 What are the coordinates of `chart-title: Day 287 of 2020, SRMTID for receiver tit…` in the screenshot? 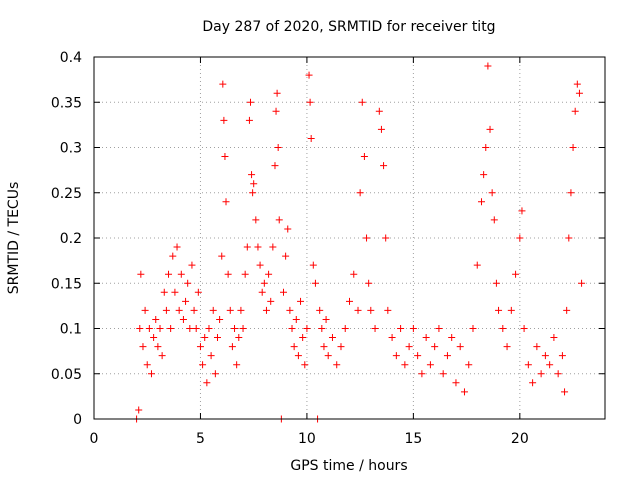 It's located at (348, 27).